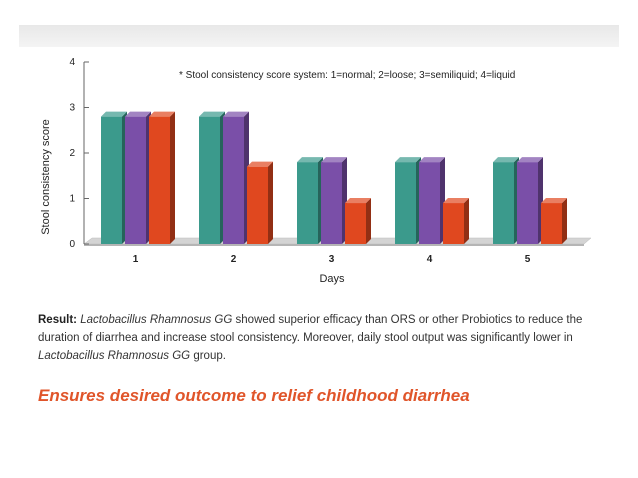 The image size is (638, 478). Describe the element at coordinates (57, 320) in the screenshot. I see `result-label: Result:` at that location.